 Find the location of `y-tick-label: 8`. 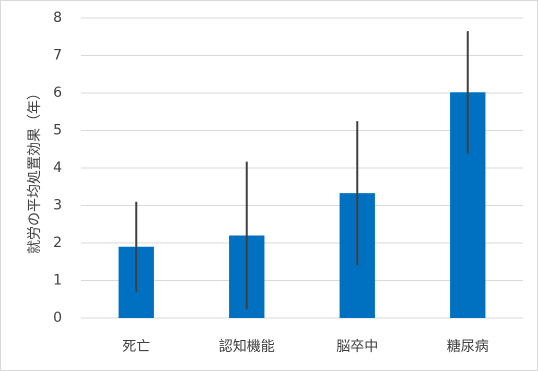

y-tick-label: 8 is located at coordinates (57, 18).